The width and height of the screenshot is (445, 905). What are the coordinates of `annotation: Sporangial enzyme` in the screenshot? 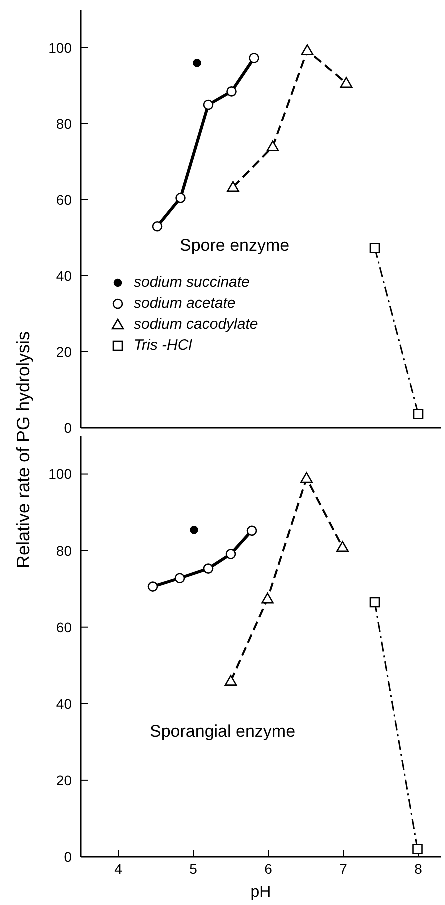 It's located at (223, 732).